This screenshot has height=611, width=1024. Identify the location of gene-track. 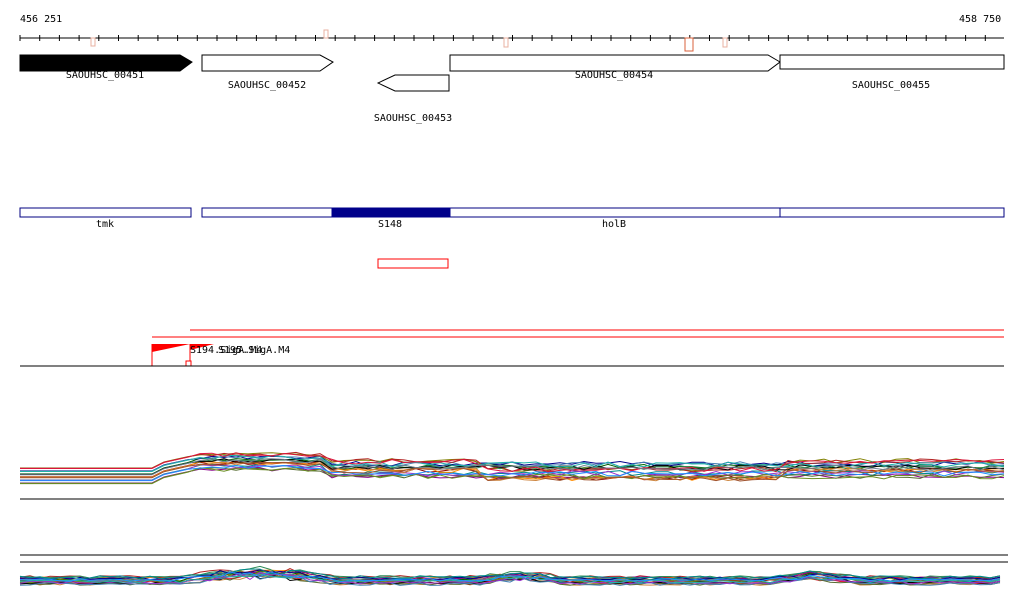
(512, 73).